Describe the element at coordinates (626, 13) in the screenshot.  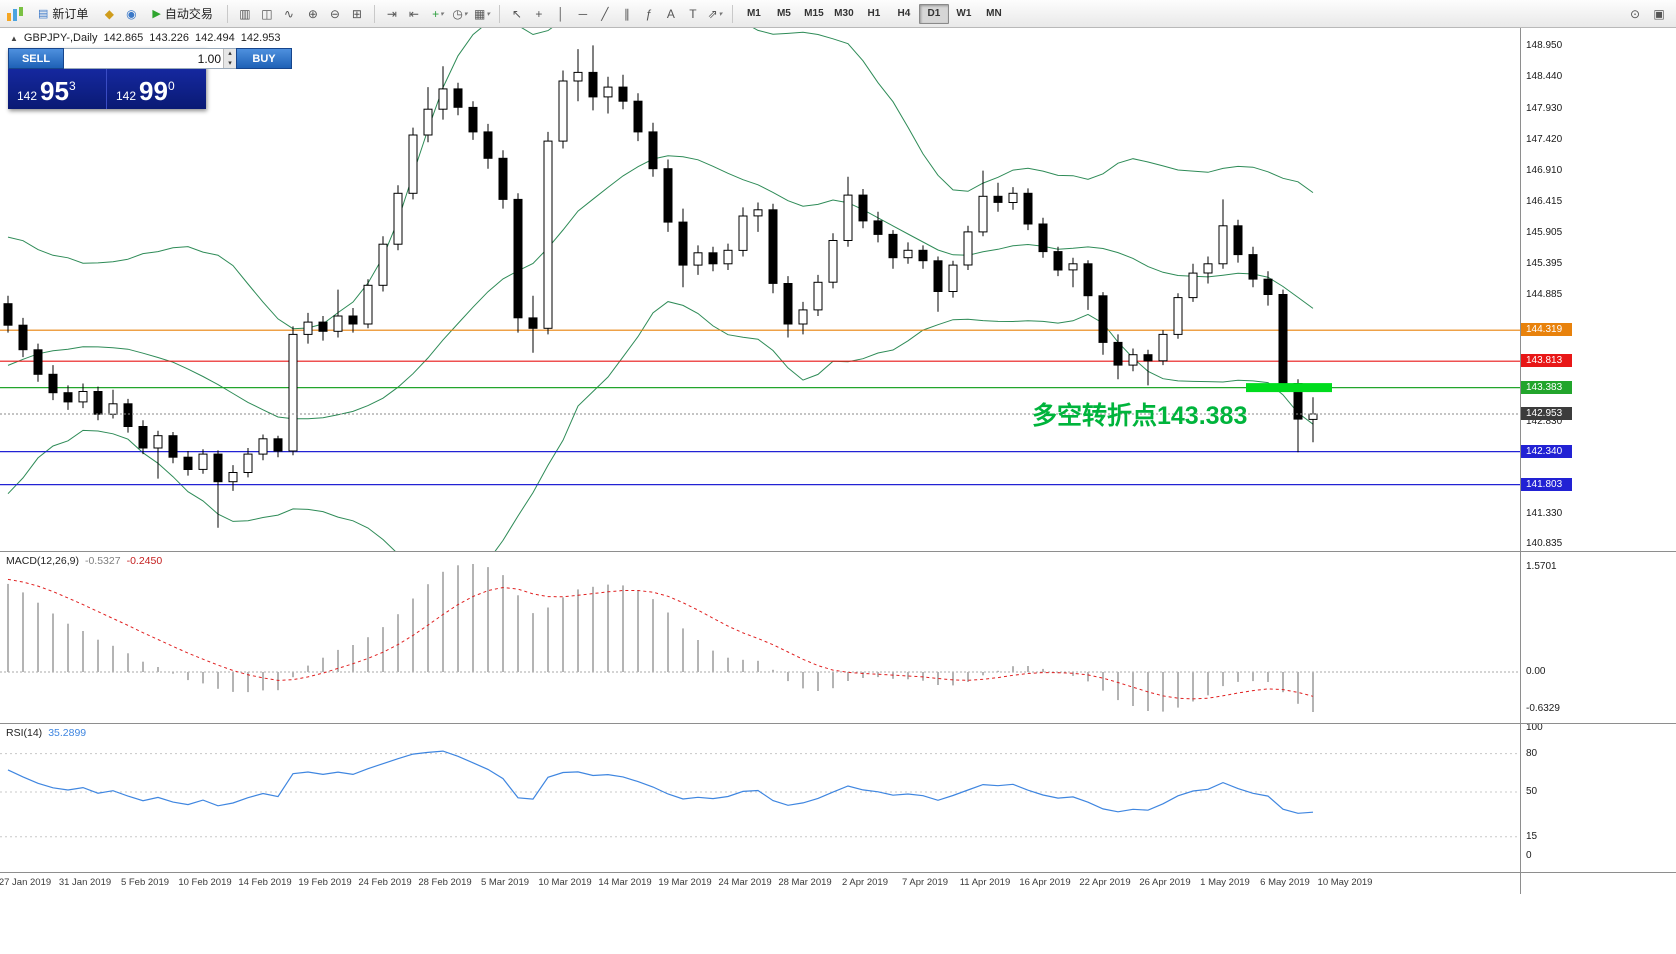
I see `channel-icon: ∥` at that location.